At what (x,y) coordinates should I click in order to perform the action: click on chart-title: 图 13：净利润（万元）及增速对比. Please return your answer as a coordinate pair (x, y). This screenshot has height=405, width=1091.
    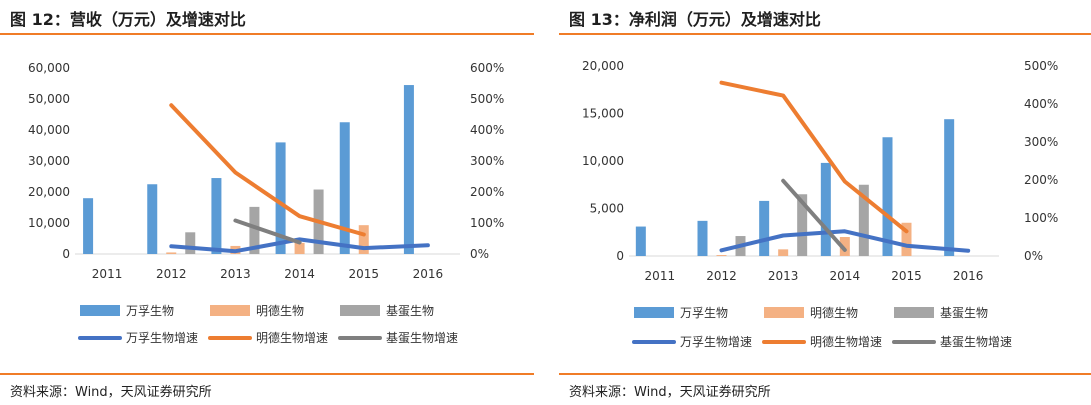
    Looking at the image, I should click on (695, 19).